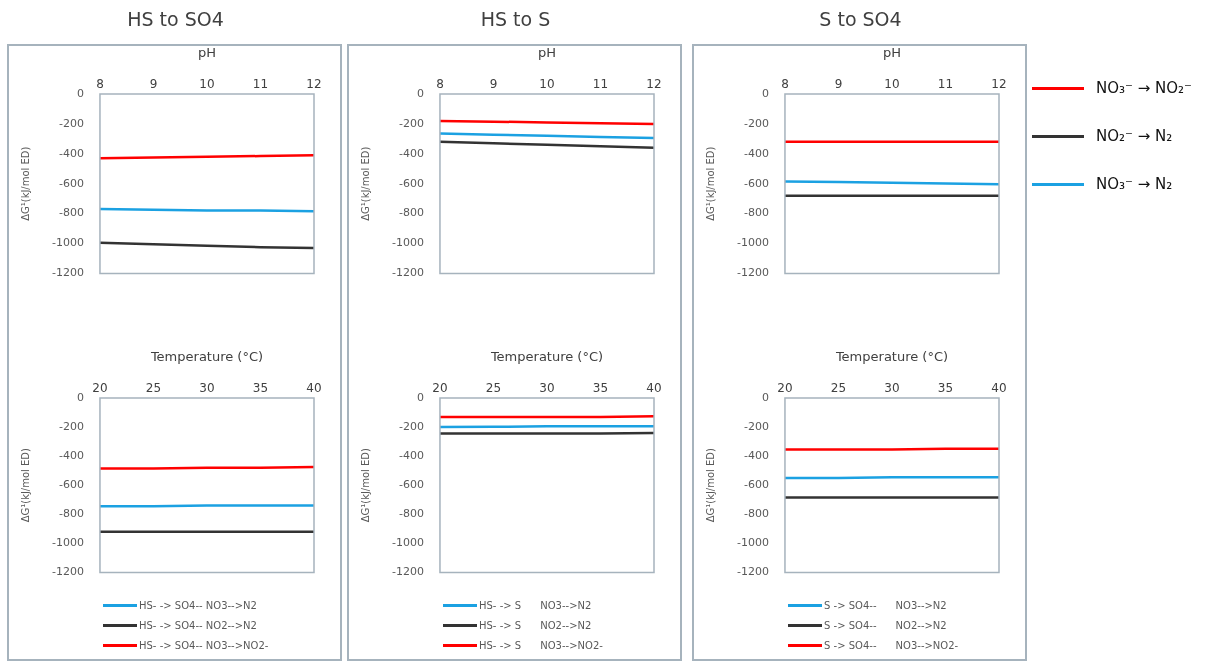 The width and height of the screenshot is (1216, 661). I want to click on legend-label: S -> SO4-- NO3-->NO2-, so click(891, 645).